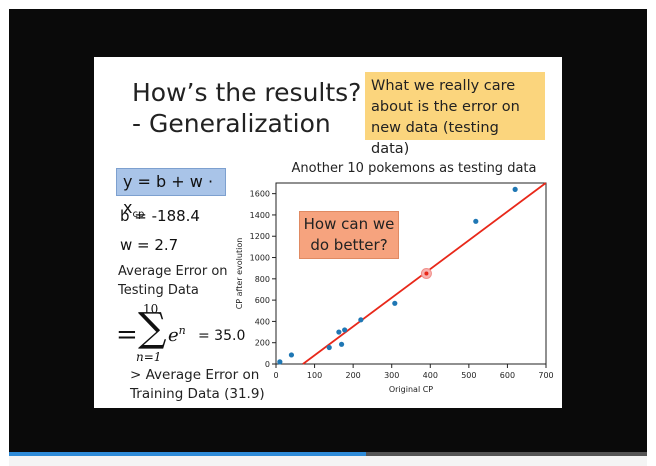  What do you see at coordinates (260, 236) in the screenshot?
I see `y-tick-label: 1200` at bounding box center [260, 236].